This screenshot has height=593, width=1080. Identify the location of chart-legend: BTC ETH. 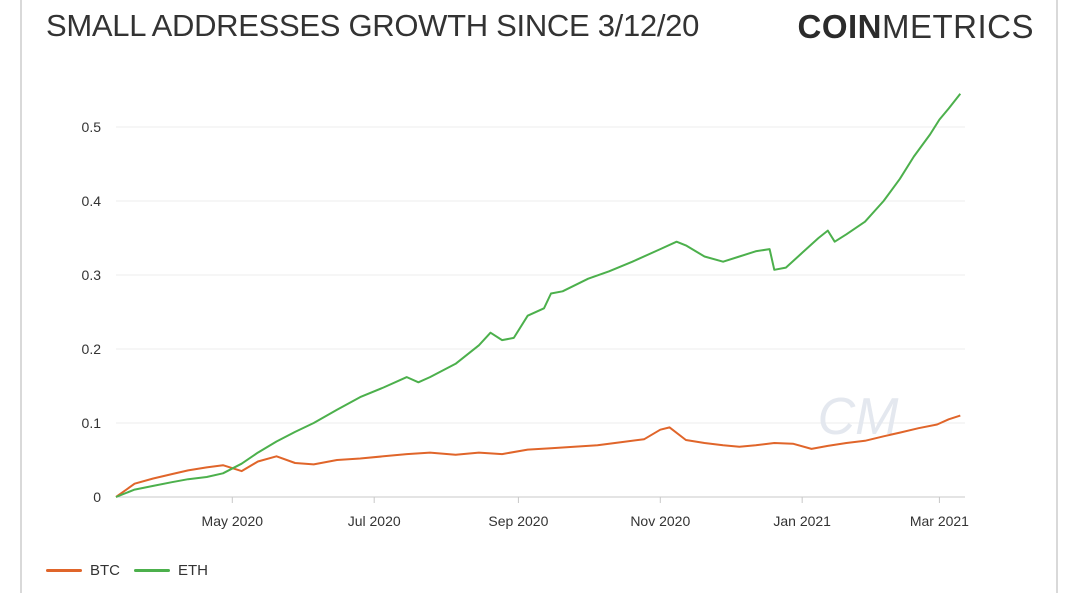
(127, 570).